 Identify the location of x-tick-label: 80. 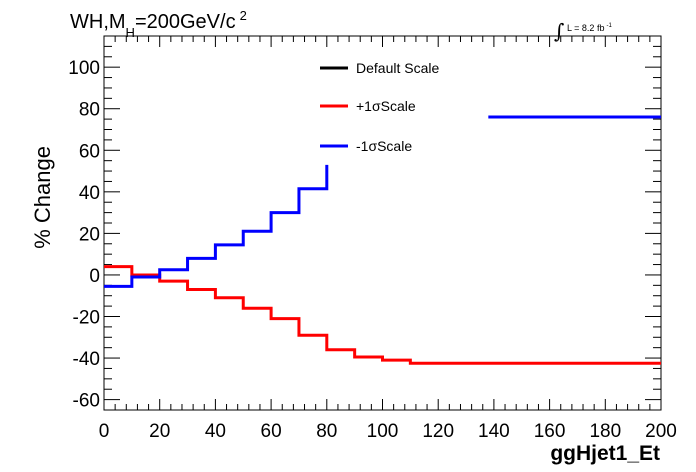
(326, 431).